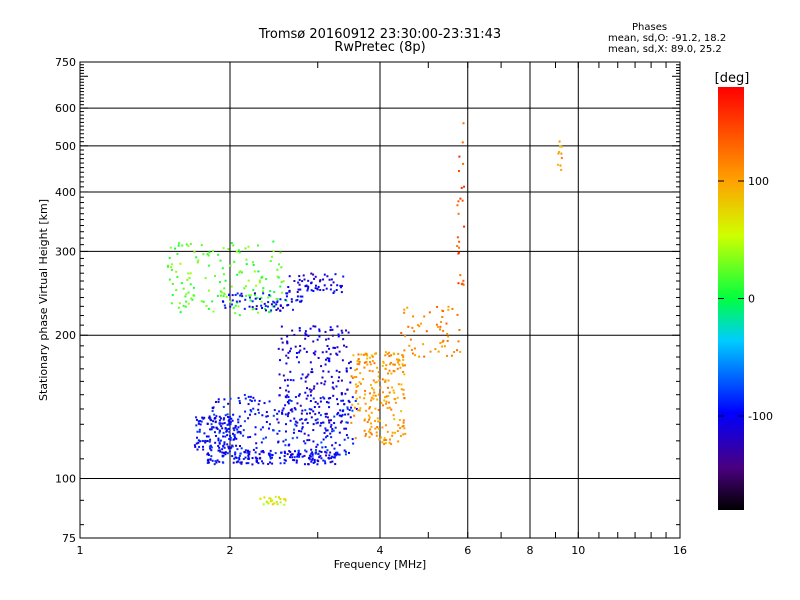 Image resolution: width=800 pixels, height=600 pixels. What do you see at coordinates (65, 192) in the screenshot?
I see `y-tick-label: 400` at bounding box center [65, 192].